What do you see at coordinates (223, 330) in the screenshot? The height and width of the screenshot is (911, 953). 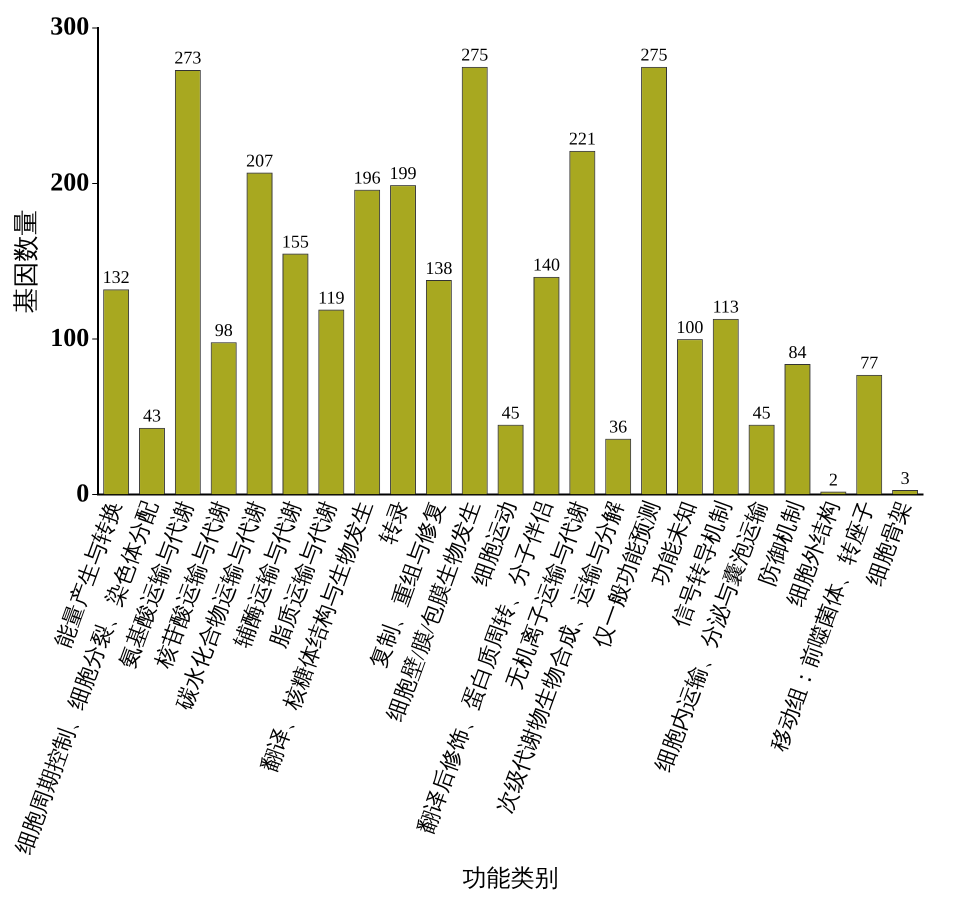 I see `data-label: 98` at bounding box center [223, 330].